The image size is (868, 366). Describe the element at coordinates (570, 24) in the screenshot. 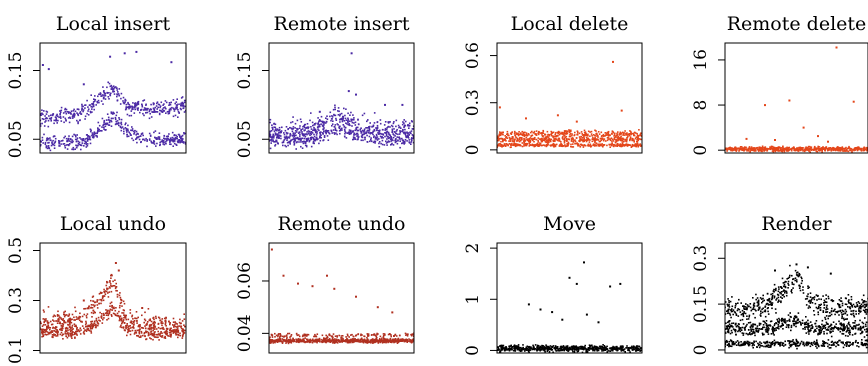

I see `chart-title: Local delete` at that location.